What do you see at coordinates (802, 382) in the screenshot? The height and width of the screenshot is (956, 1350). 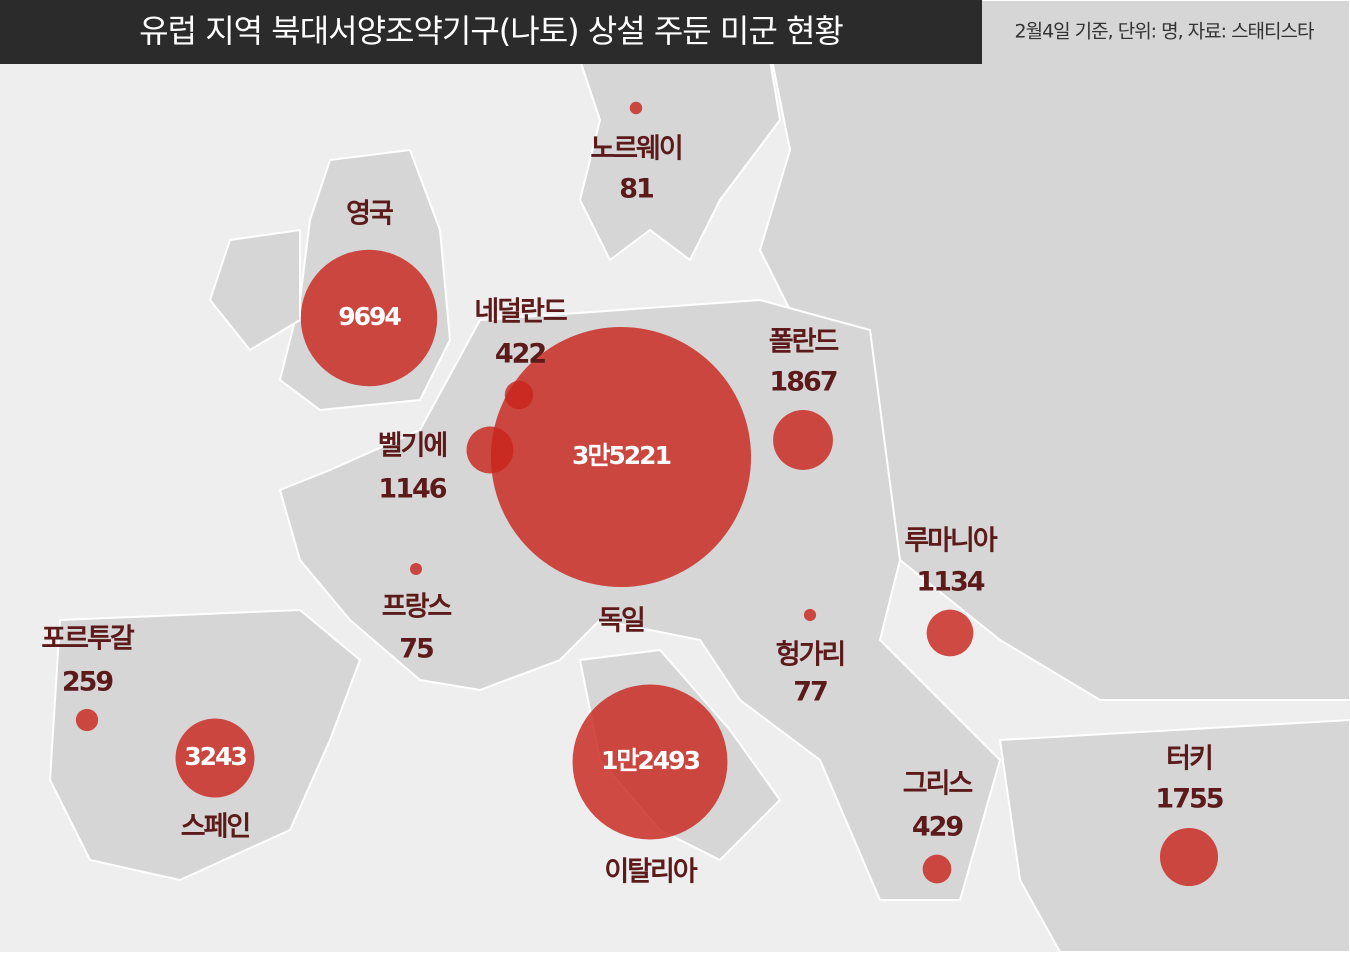 I see `value-label: 1867` at bounding box center [802, 382].